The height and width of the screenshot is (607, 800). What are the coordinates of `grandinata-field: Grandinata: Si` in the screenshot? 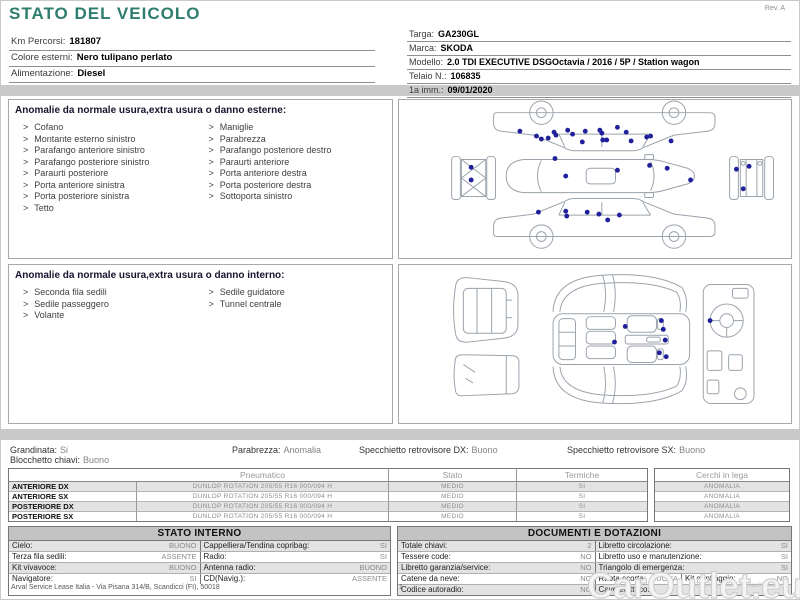 It's located at (121, 450).